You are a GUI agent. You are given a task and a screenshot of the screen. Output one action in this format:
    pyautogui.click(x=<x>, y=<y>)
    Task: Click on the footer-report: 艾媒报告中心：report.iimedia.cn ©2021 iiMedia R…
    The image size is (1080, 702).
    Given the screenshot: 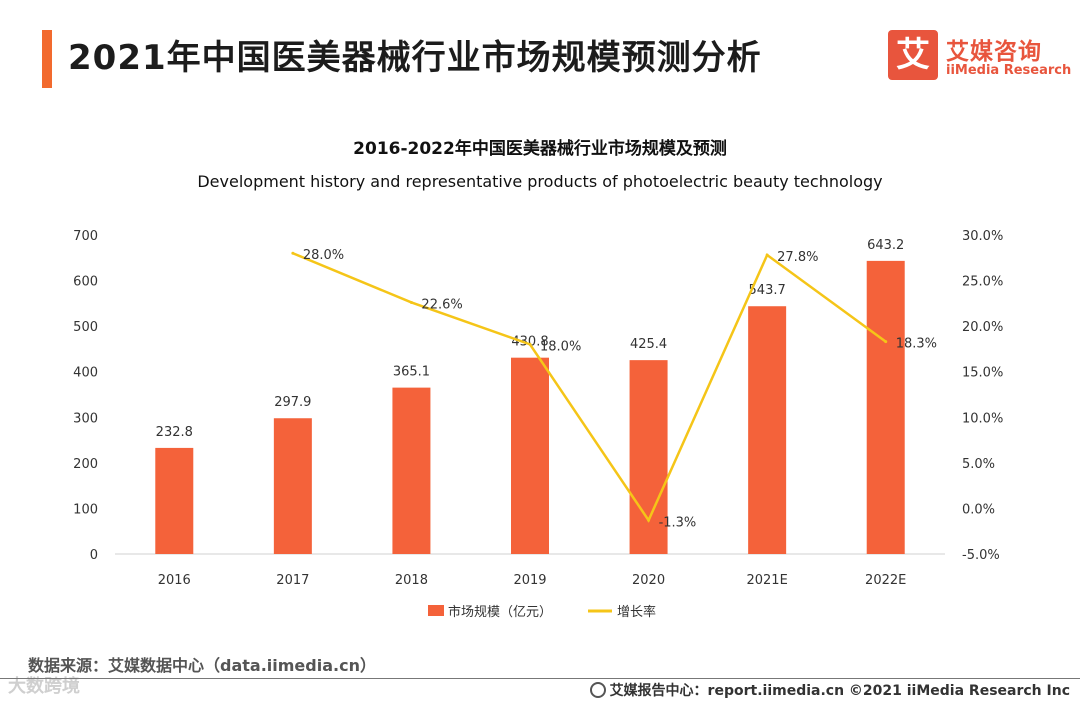 What is the action you would take?
    pyautogui.click(x=829, y=690)
    